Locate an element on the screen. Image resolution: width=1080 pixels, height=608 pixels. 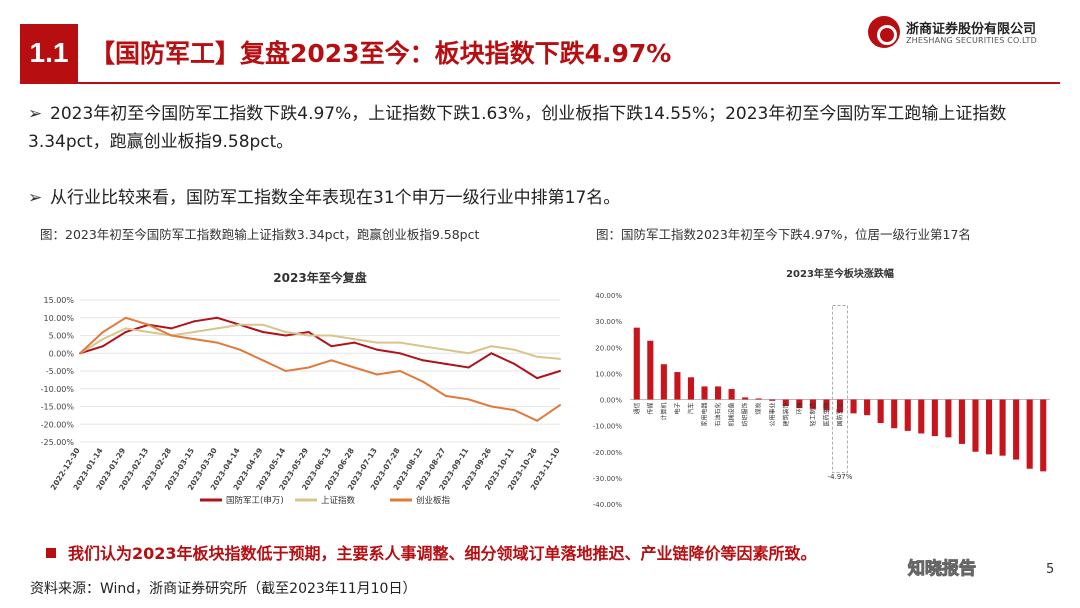
chart-title: 2023年至今板块涨跌幅 is located at coordinates (840, 273).